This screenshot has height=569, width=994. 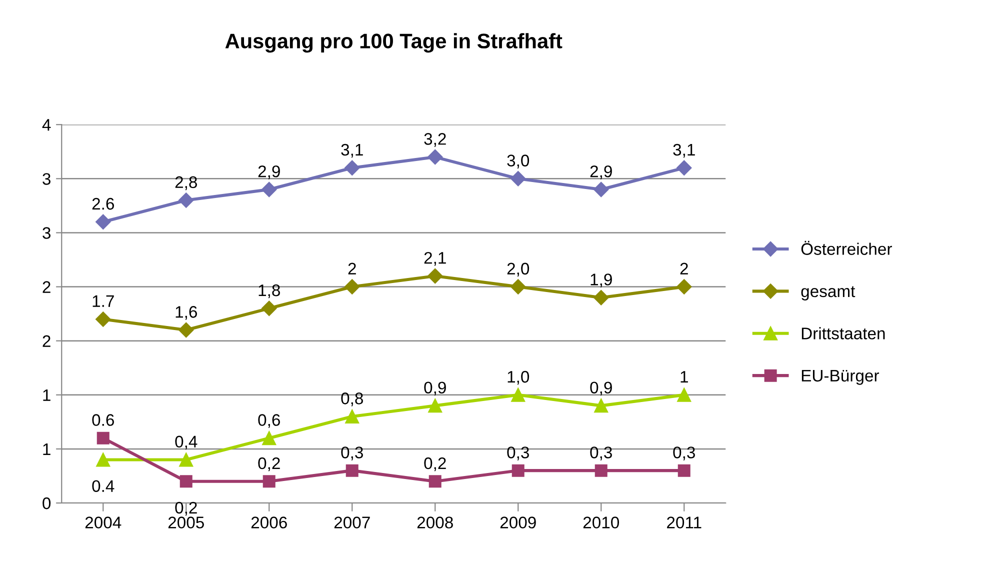 I want to click on y-tick-label: 0, so click(x=46, y=503).